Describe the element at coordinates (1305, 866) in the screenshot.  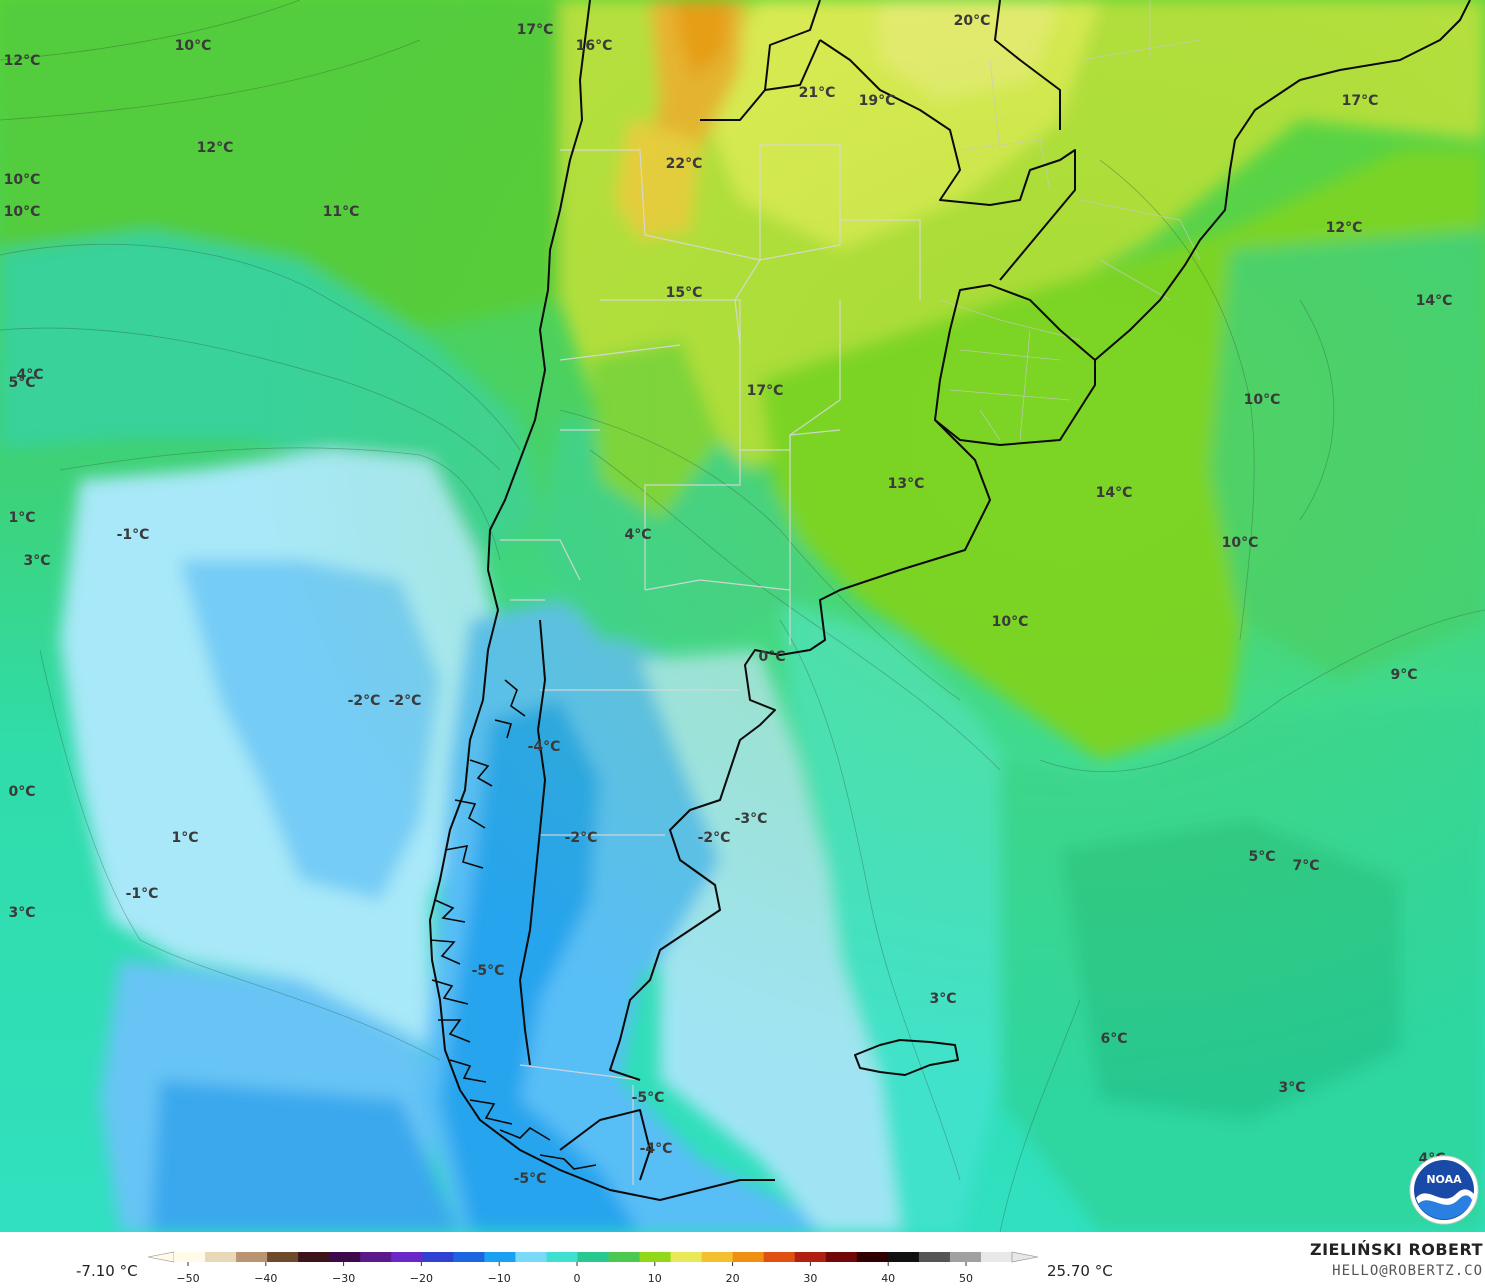
I see `temperature-label: 7°C` at that location.